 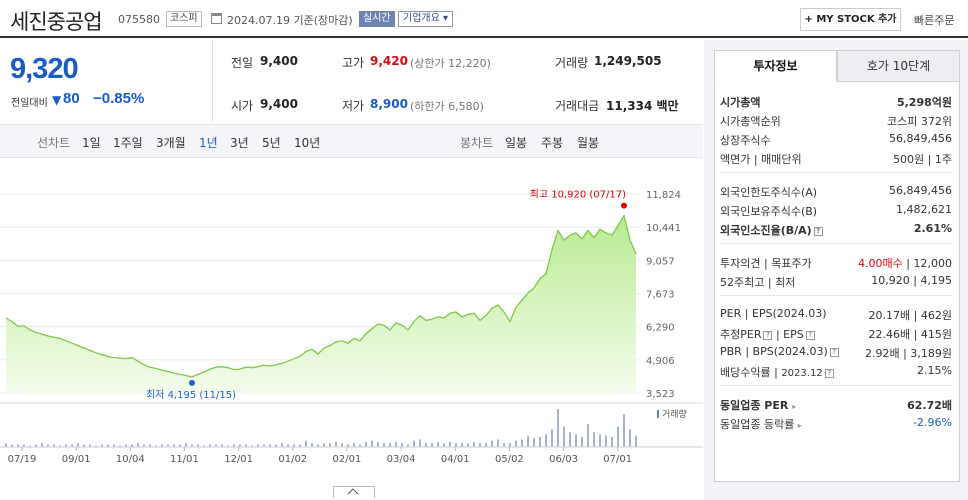 What do you see at coordinates (890, 280) in the screenshot?
I see `week52-high-value: 10,920` at bounding box center [890, 280].